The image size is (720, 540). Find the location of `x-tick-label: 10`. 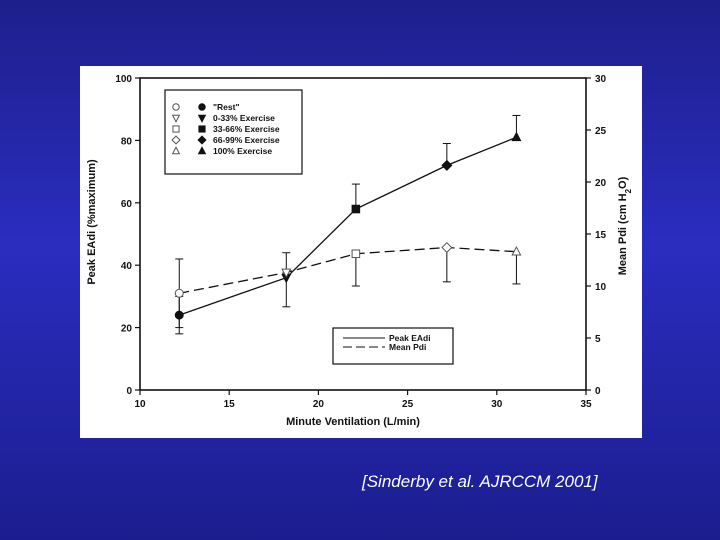

x-tick-label: 10 is located at coordinates (140, 404).